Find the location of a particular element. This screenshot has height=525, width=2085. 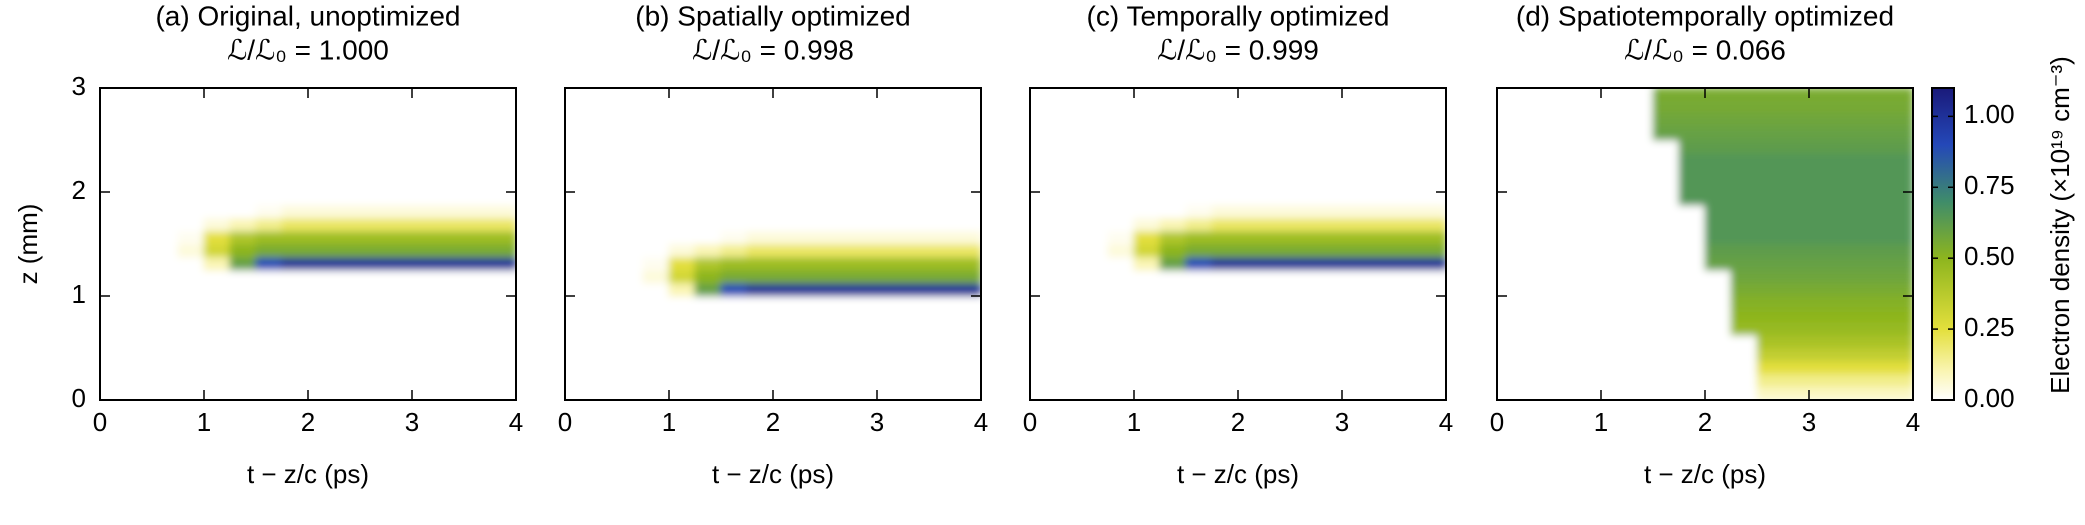

colorbar-tick-label: 0.50 is located at coordinates (1989, 256).